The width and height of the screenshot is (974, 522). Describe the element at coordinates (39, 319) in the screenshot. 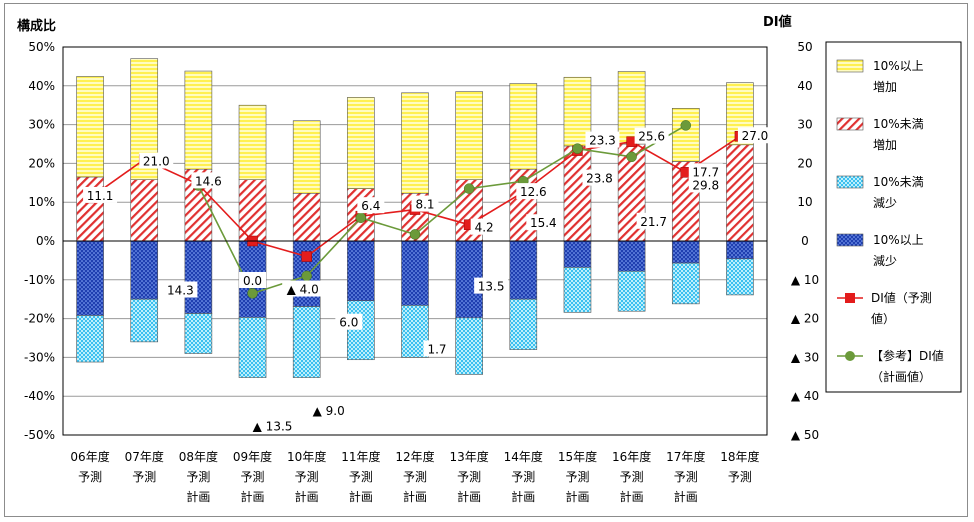

I see `y-left-tick-label: -20%` at that location.